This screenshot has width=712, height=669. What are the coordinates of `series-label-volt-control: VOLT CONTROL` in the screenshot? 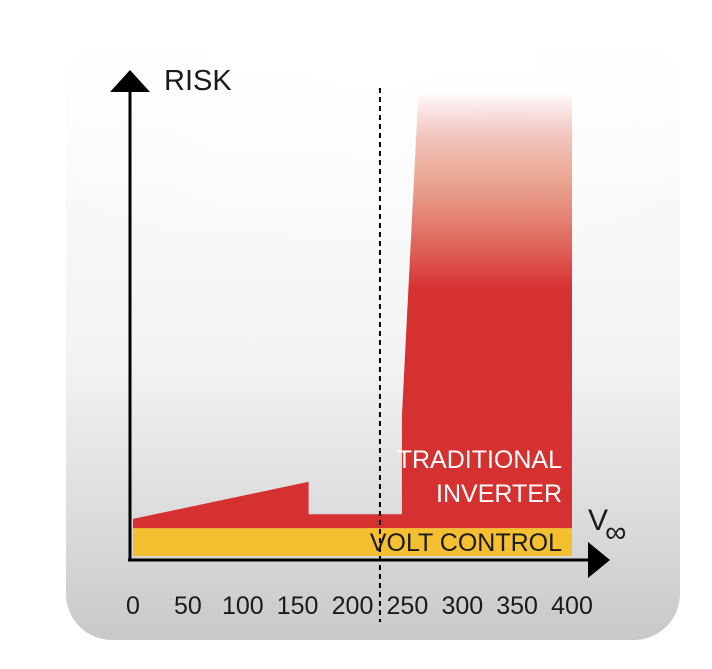 It's located at (466, 543).